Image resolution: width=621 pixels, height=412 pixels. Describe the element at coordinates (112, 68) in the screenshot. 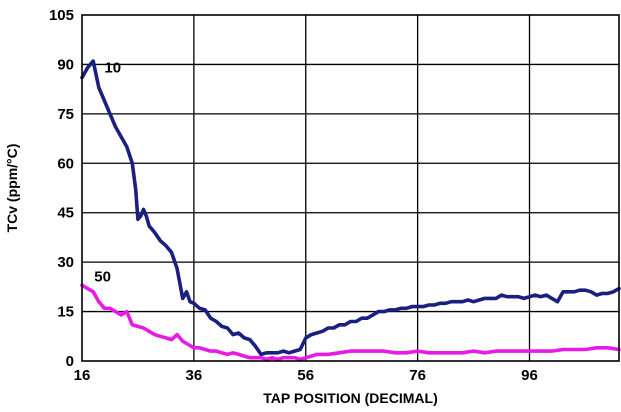

I see `series-label-10: 10` at that location.